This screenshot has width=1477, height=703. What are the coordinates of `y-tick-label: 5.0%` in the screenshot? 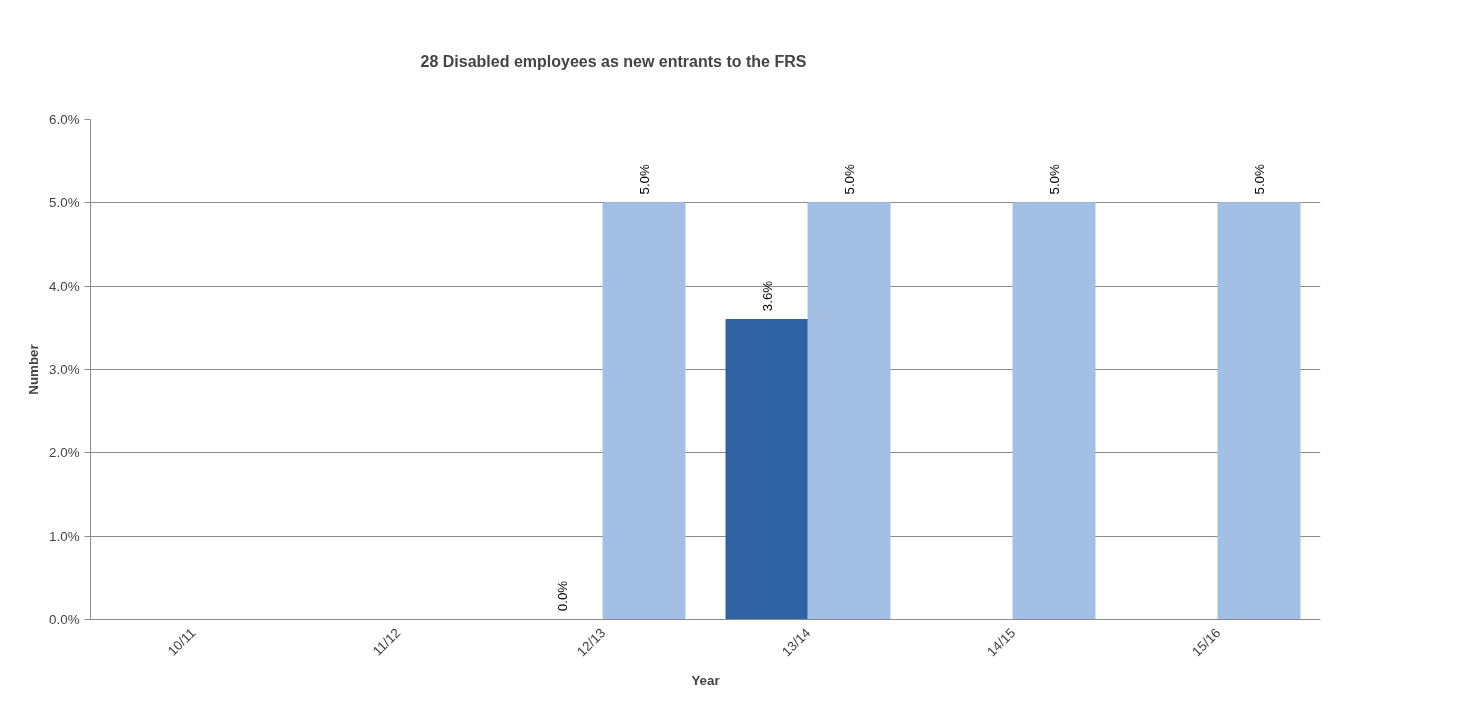 It's located at (64, 203).